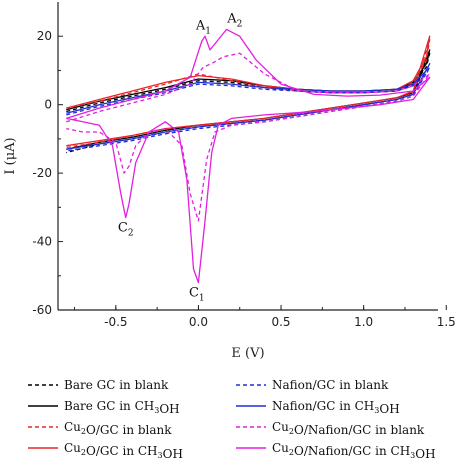 The height and width of the screenshot is (466, 468). Describe the element at coordinates (42, 173) in the screenshot. I see `y-tick-label: -20` at that location.